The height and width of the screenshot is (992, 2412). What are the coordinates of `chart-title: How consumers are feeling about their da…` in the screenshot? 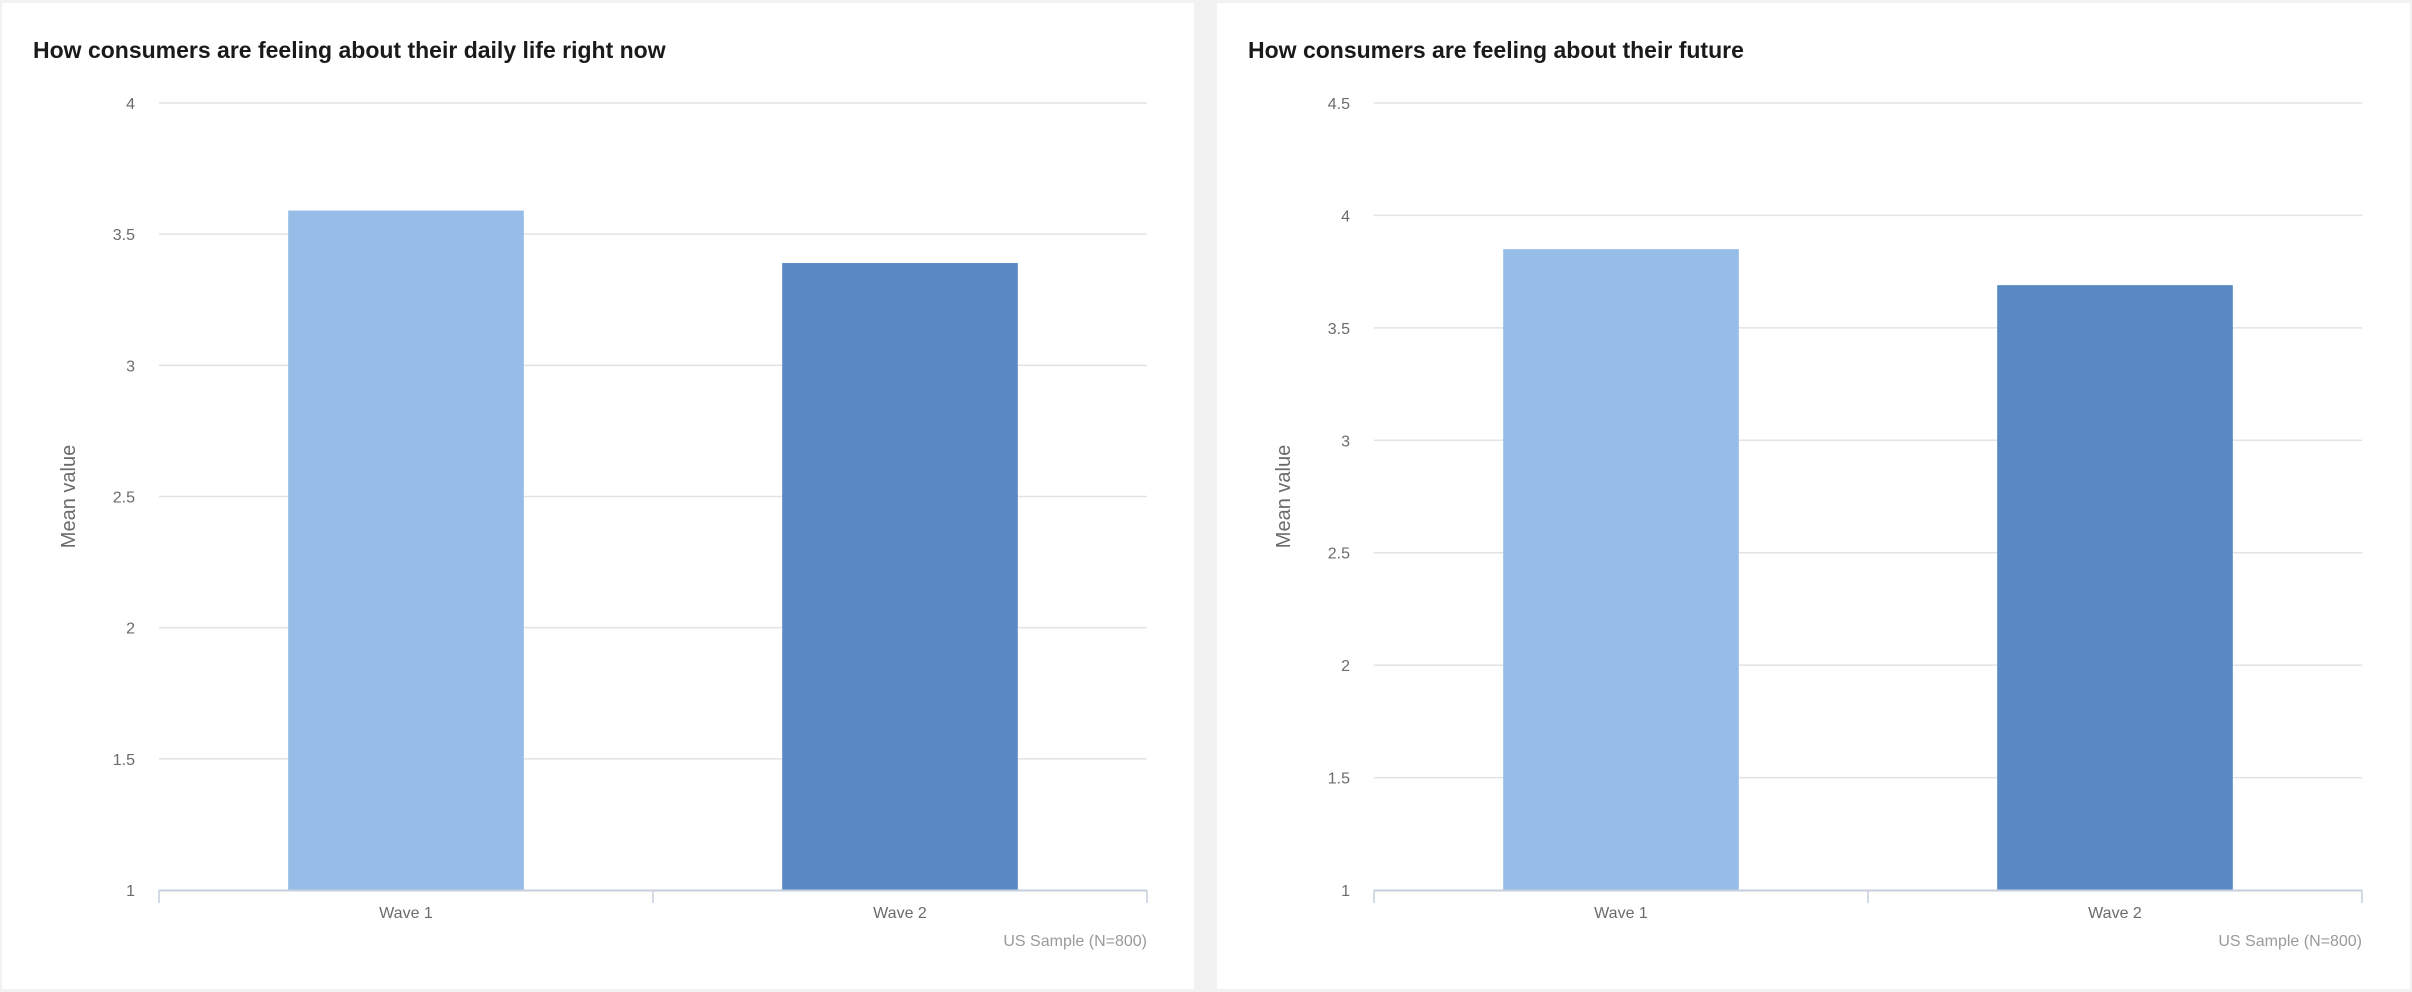 It's located at (349, 50).